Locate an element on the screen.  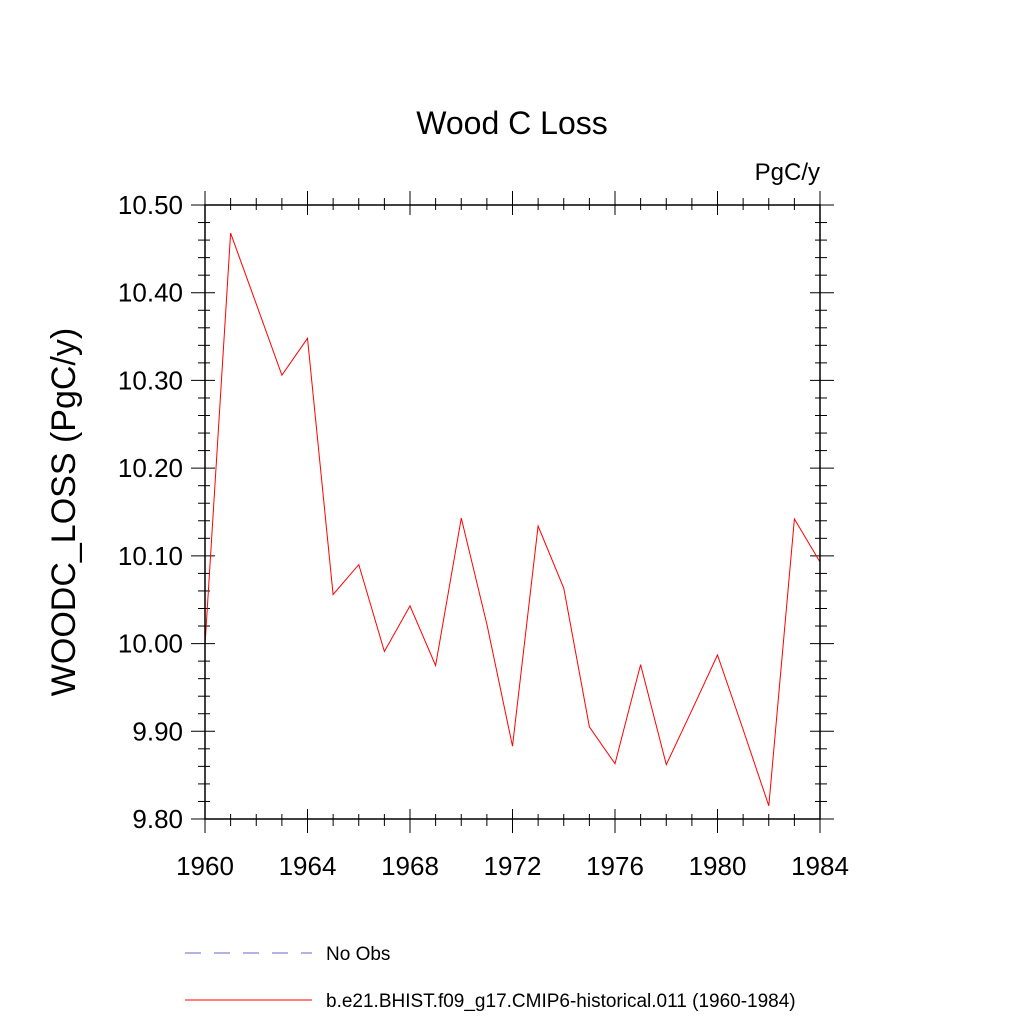
y-tick-label: 9.90 is located at coordinates (157, 731).